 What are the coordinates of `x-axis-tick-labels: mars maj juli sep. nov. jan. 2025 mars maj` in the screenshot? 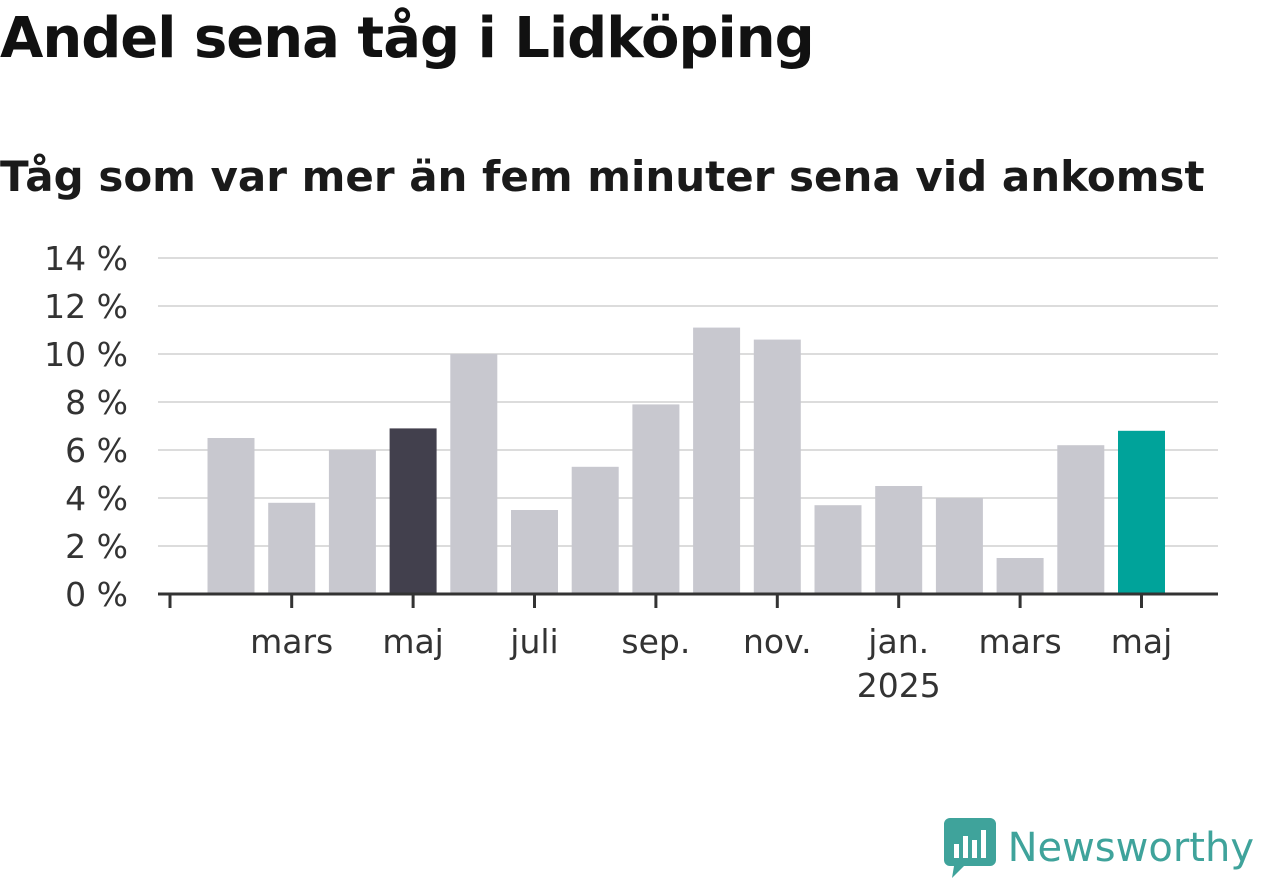 It's located at (711, 663).